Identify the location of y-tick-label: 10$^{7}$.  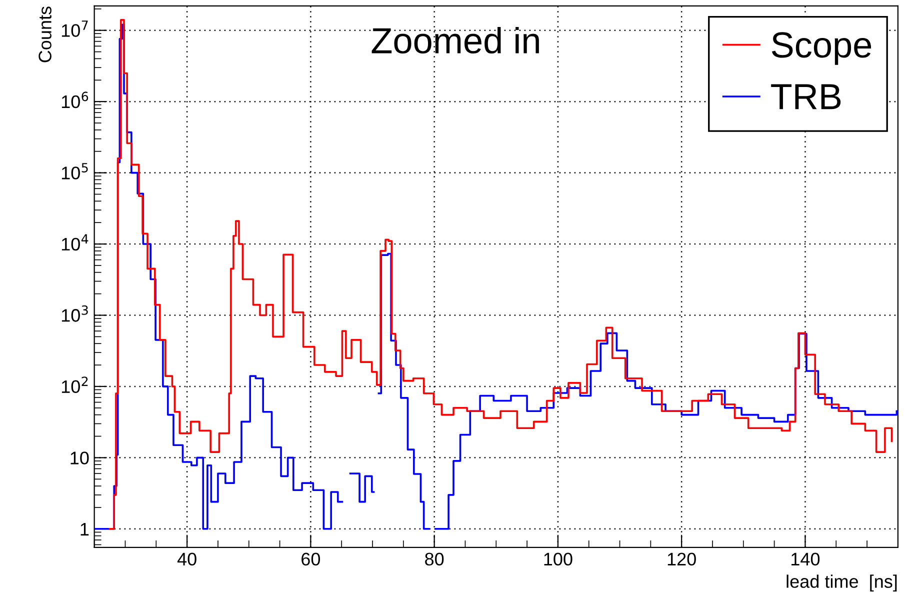
(75, 28).